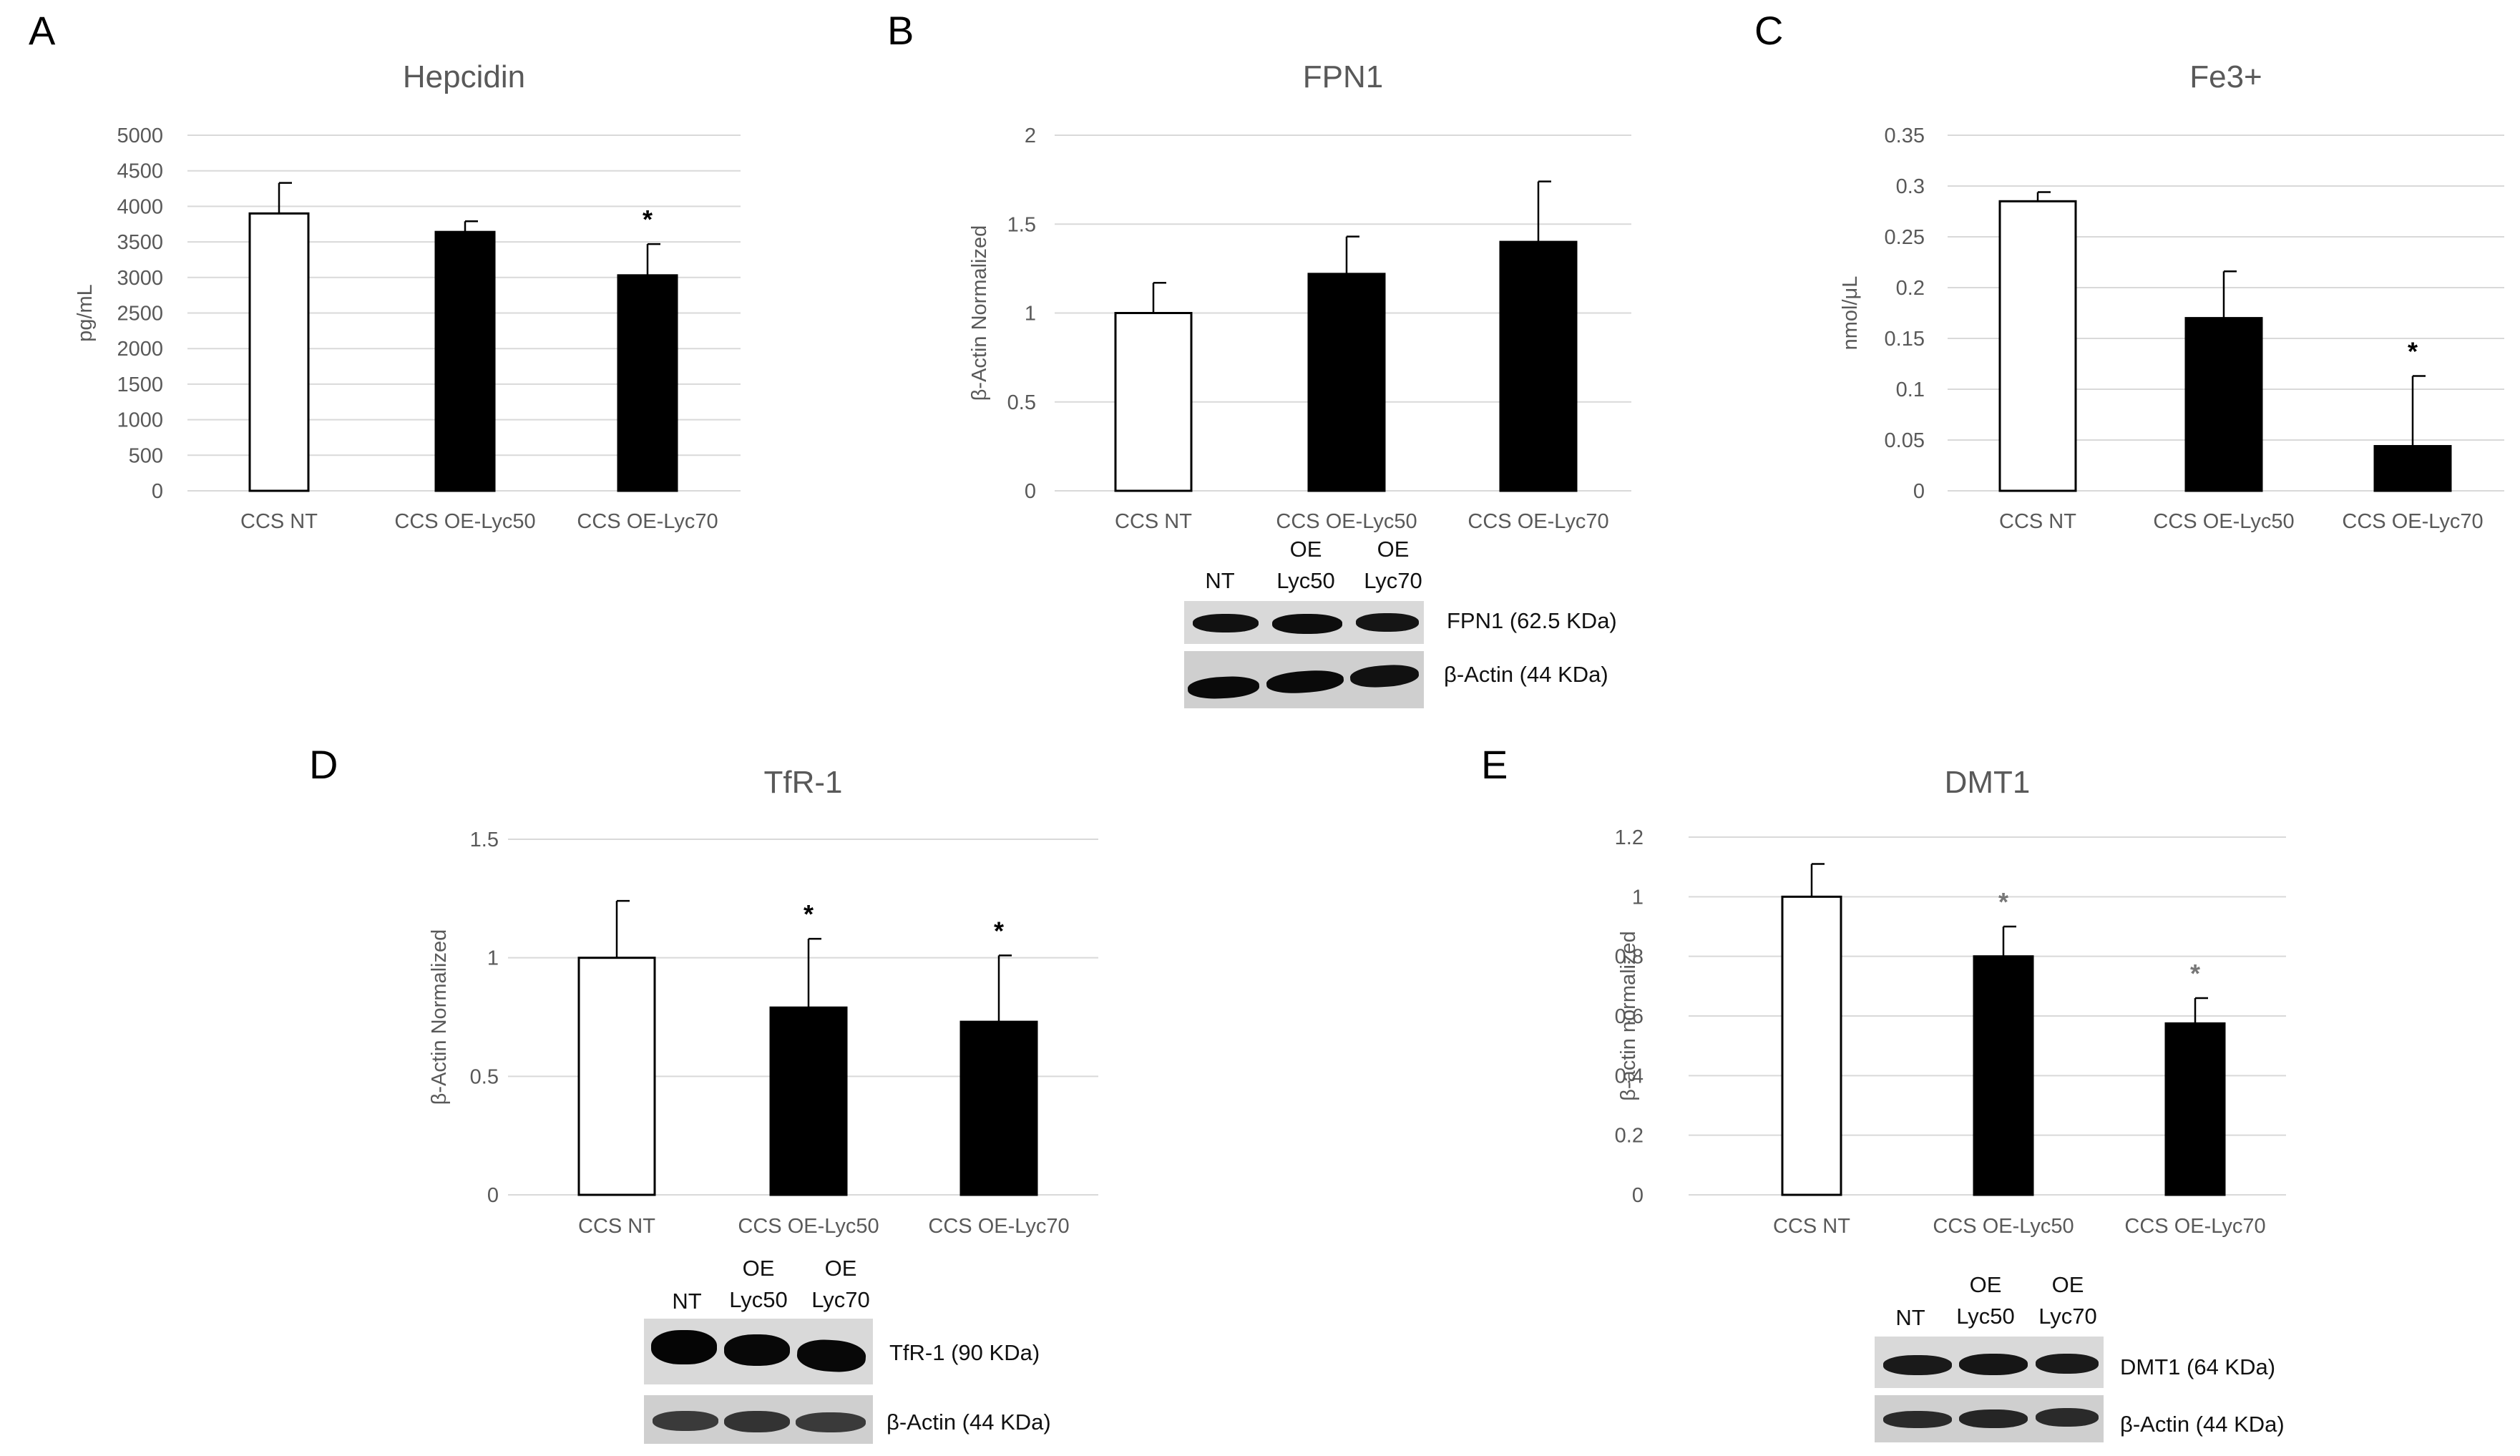  Describe the element at coordinates (1494, 764) in the screenshot. I see `panel-letter: E` at that location.